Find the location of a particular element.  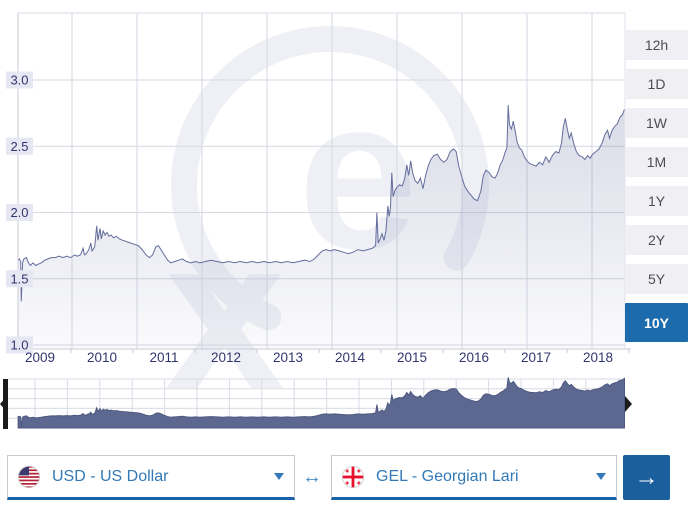

x-axis-year-label: 2018 is located at coordinates (598, 357).